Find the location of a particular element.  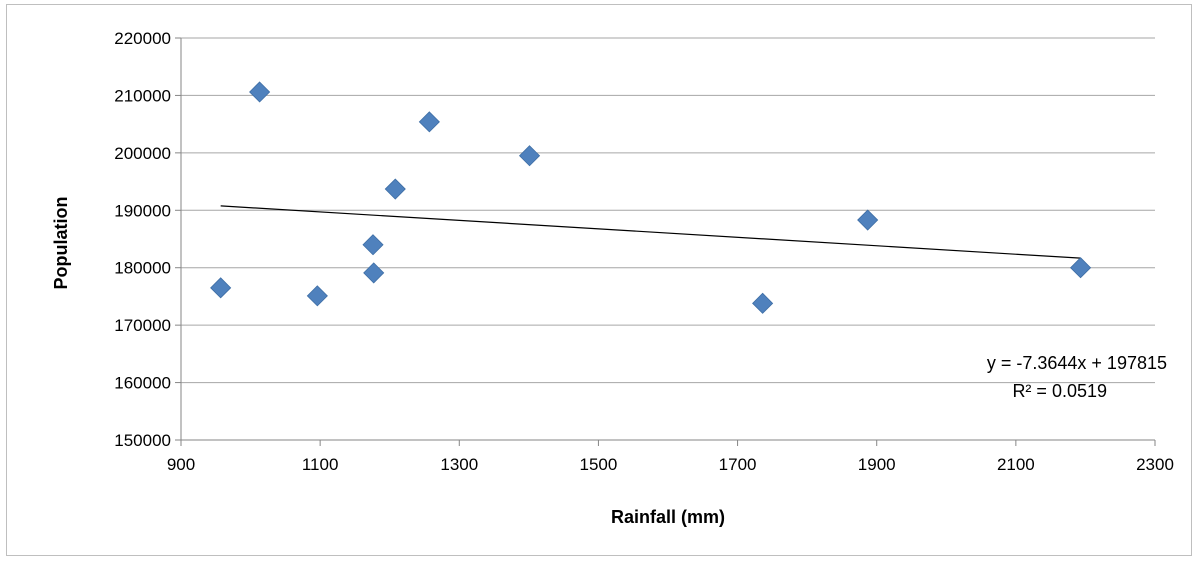

y-tick-label: 220000 is located at coordinates (142, 38).